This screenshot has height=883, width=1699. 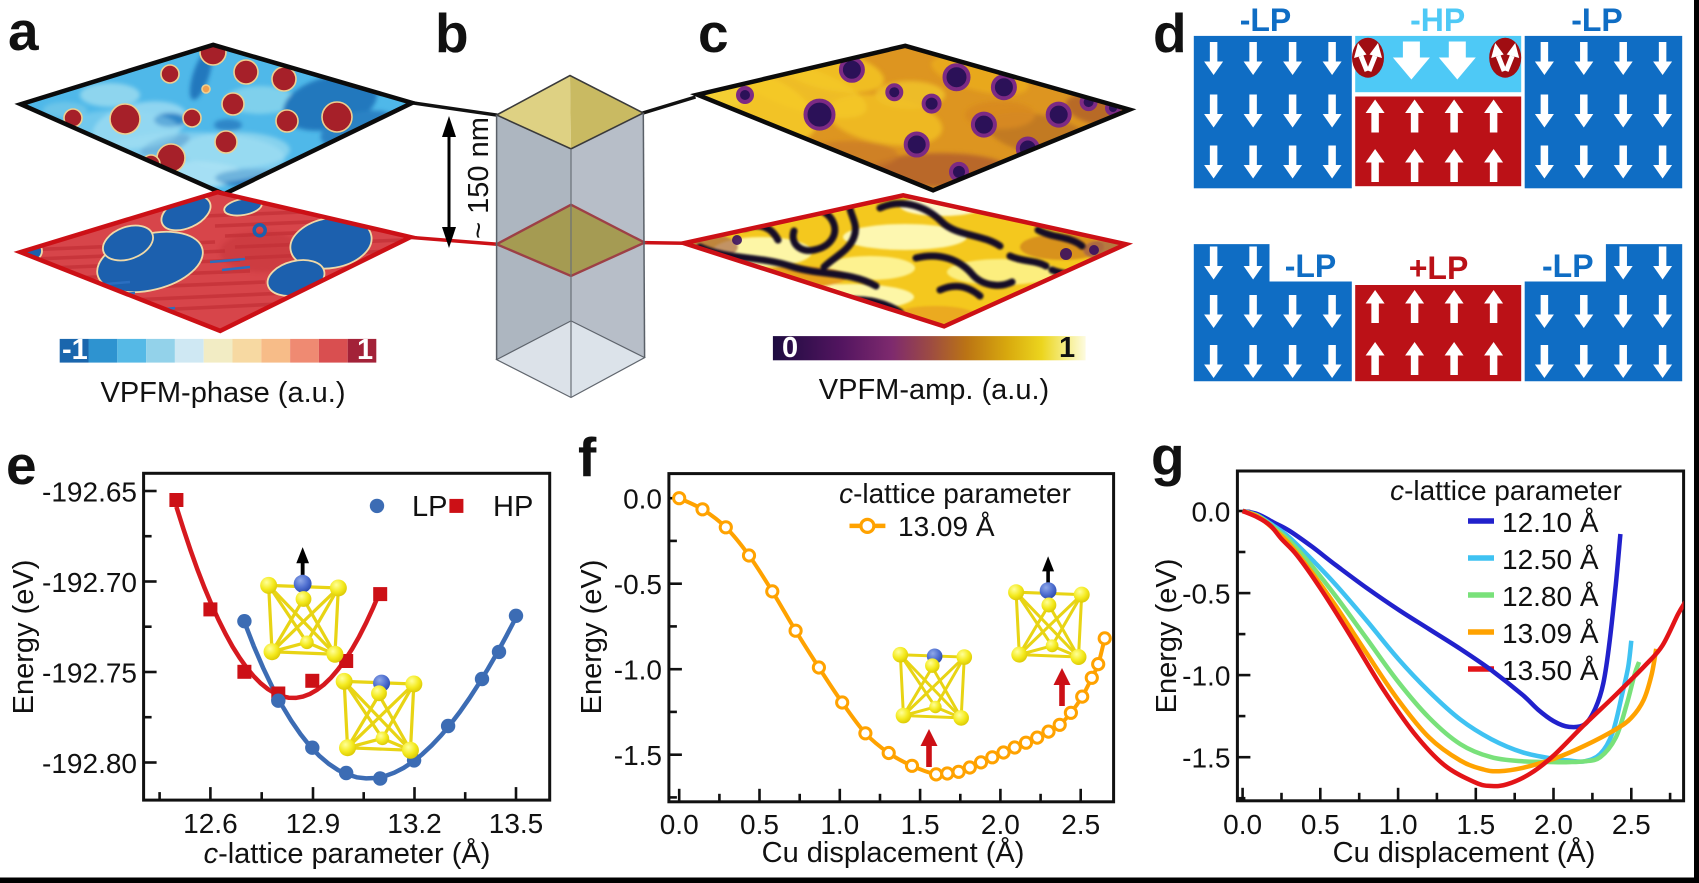 What do you see at coordinates (790, 348) in the screenshot?
I see `svg-text: 0` at bounding box center [790, 348].